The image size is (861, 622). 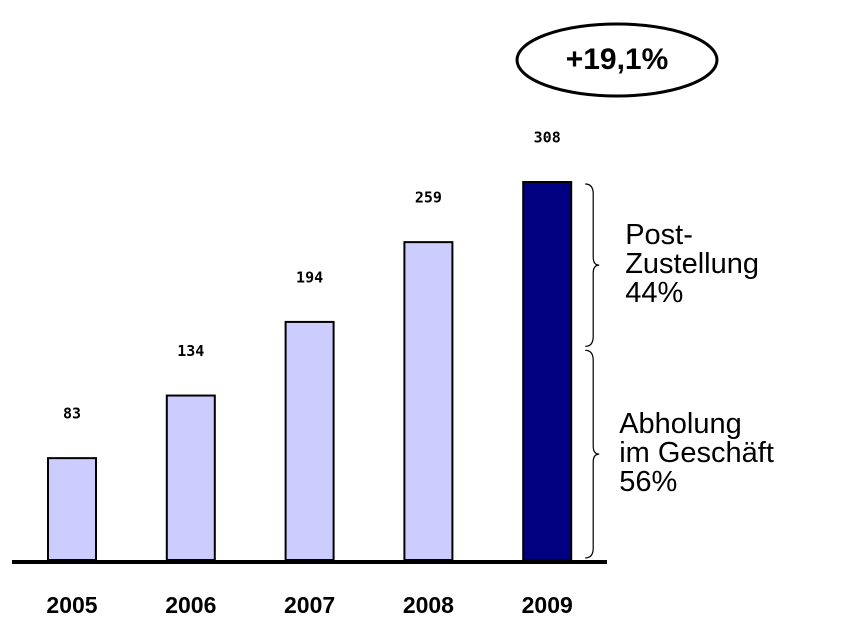 I want to click on x-tick-label: 2005, so click(x=71, y=605).